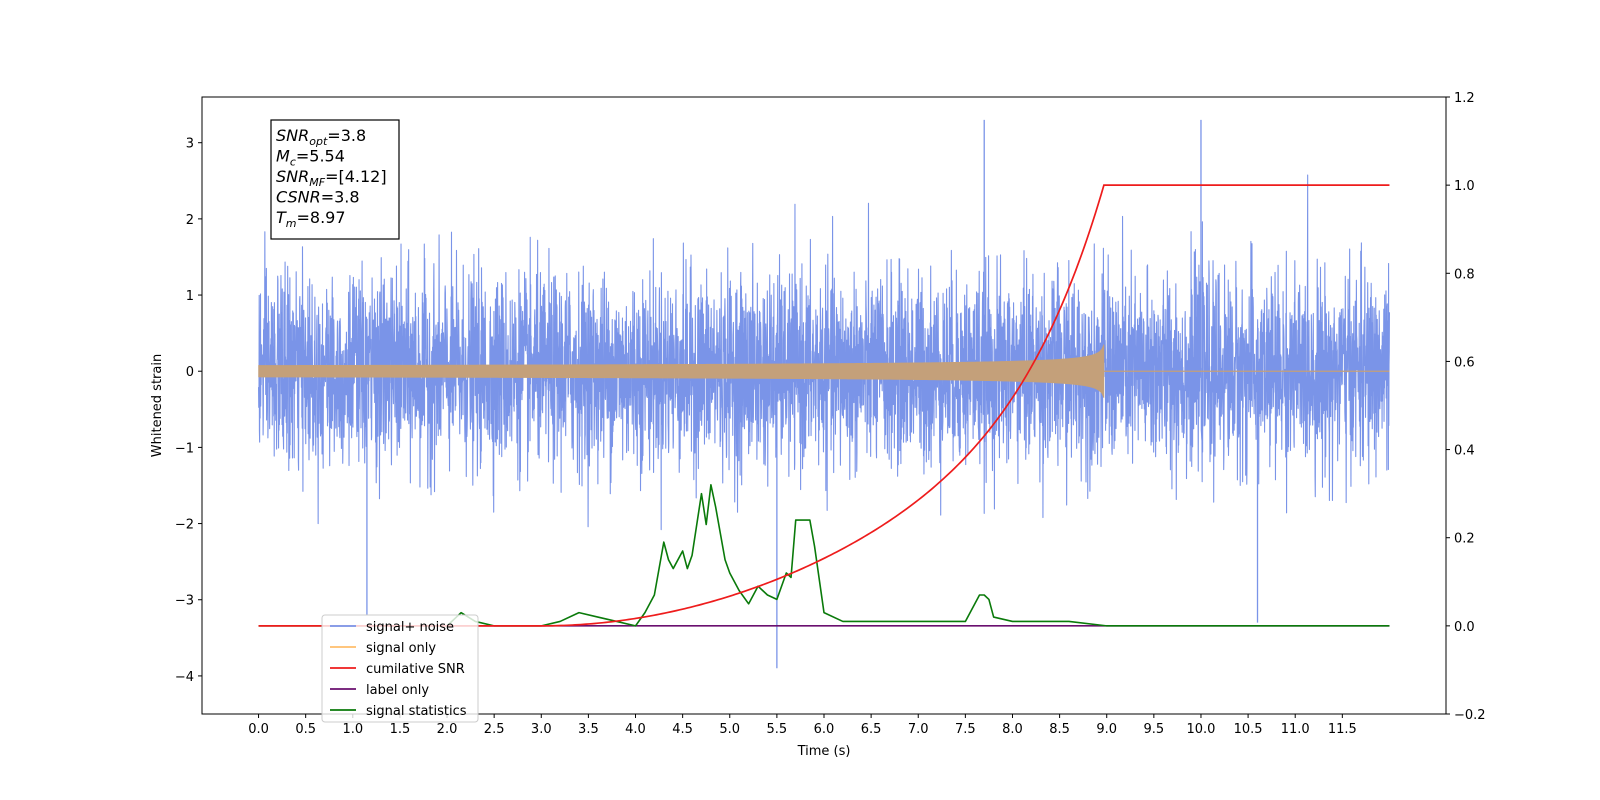  What do you see at coordinates (918, 729) in the screenshot?
I see `x-tick-label: 7.0` at bounding box center [918, 729].